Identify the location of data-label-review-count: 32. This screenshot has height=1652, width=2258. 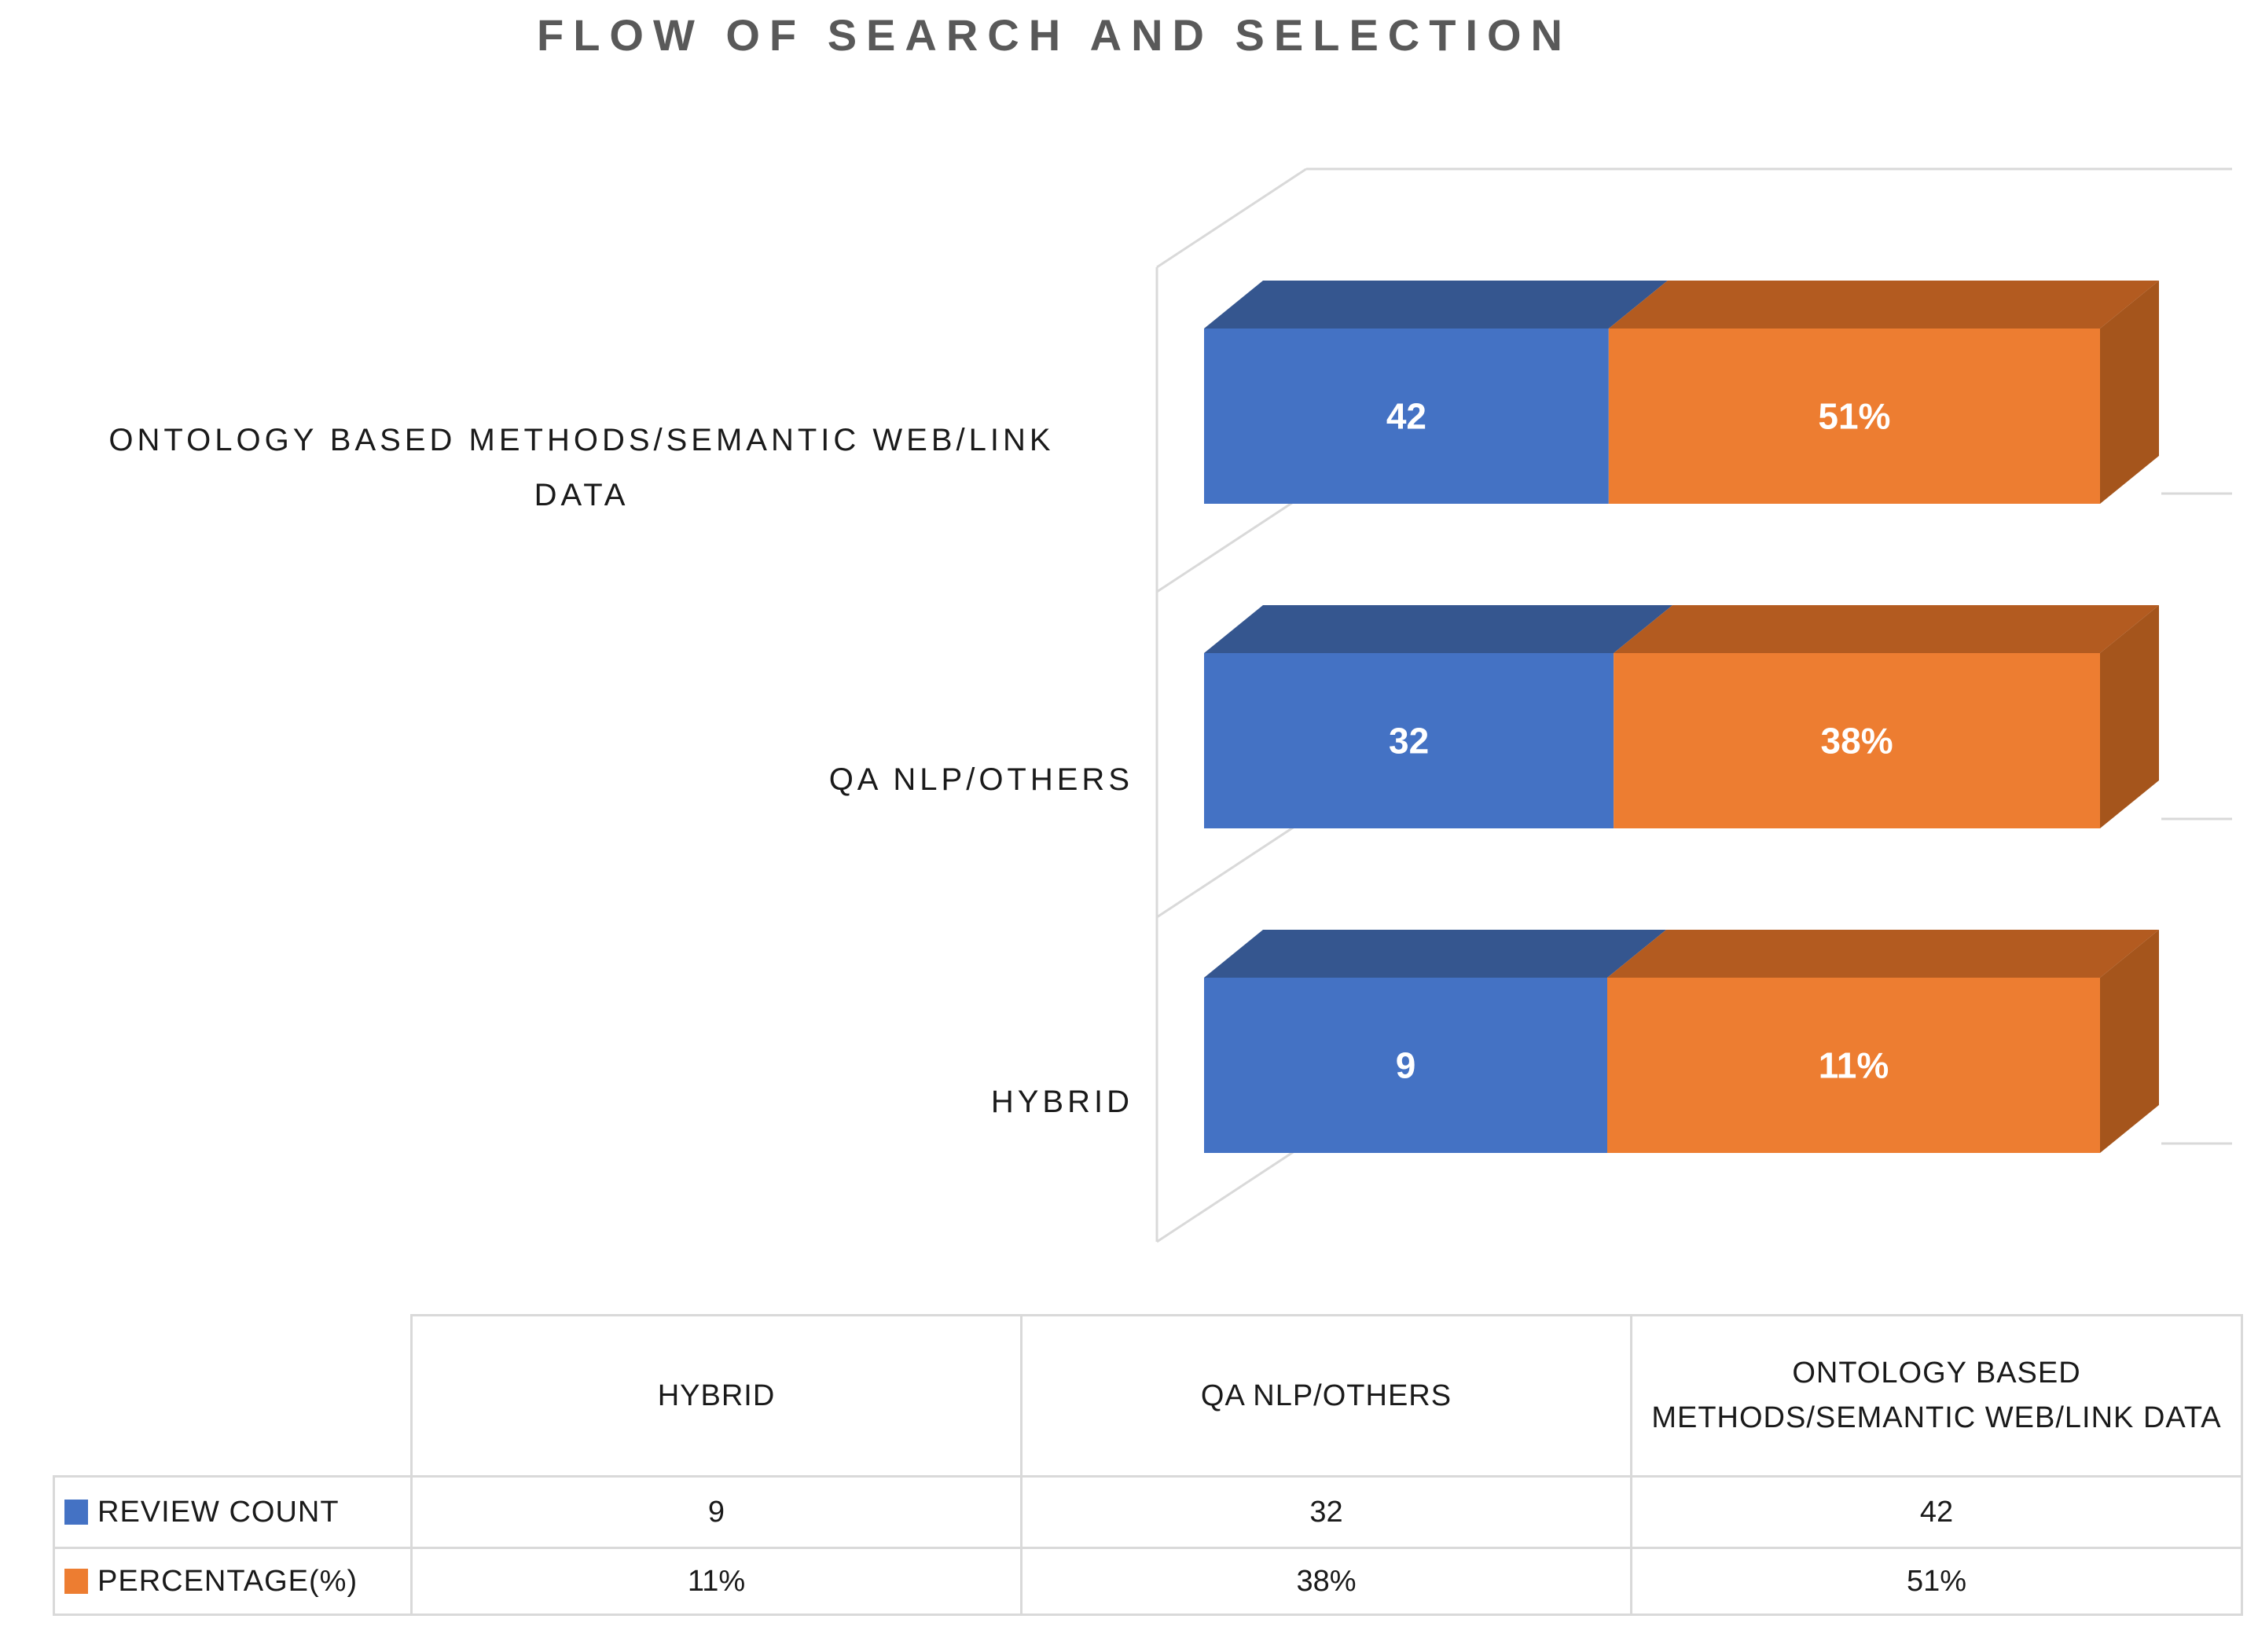
(1409, 741).